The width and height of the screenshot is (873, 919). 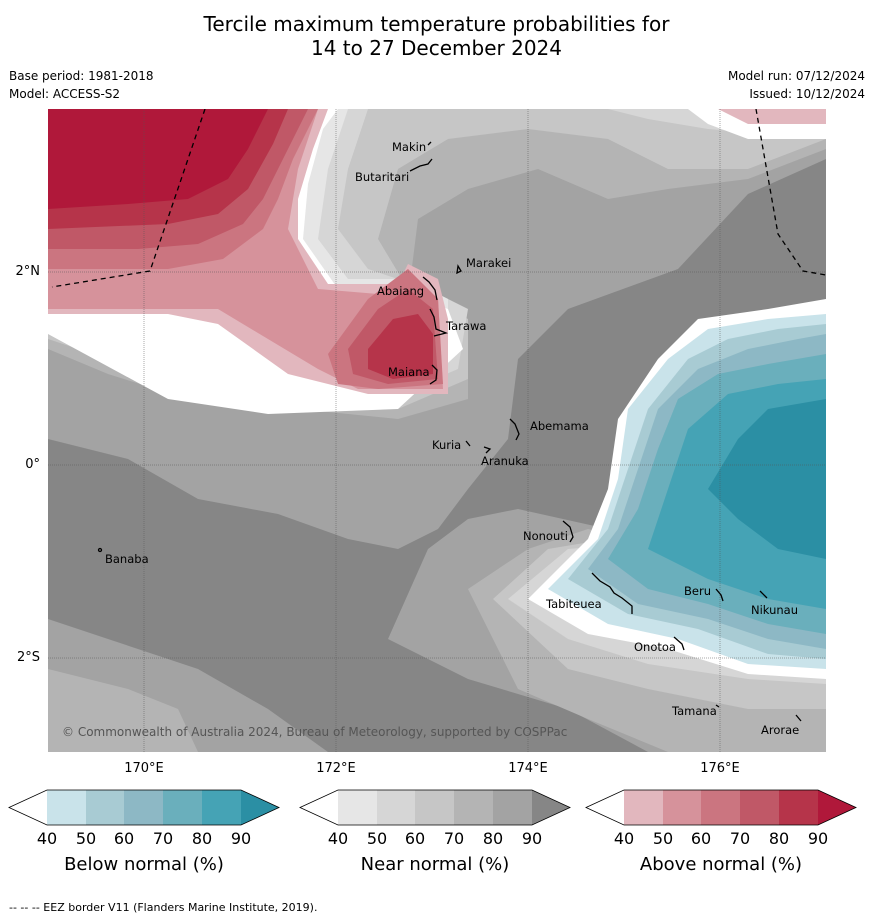 What do you see at coordinates (454, 838) in the screenshot?
I see `cbar-tick: 70` at bounding box center [454, 838].